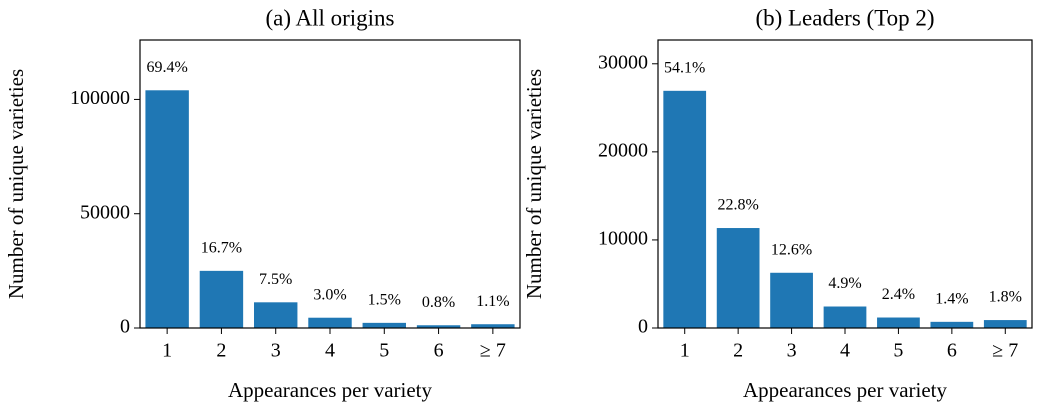 The width and height of the screenshot is (1043, 411). I want to click on chart-title: (b) Leaders (Top 2), so click(844, 17).